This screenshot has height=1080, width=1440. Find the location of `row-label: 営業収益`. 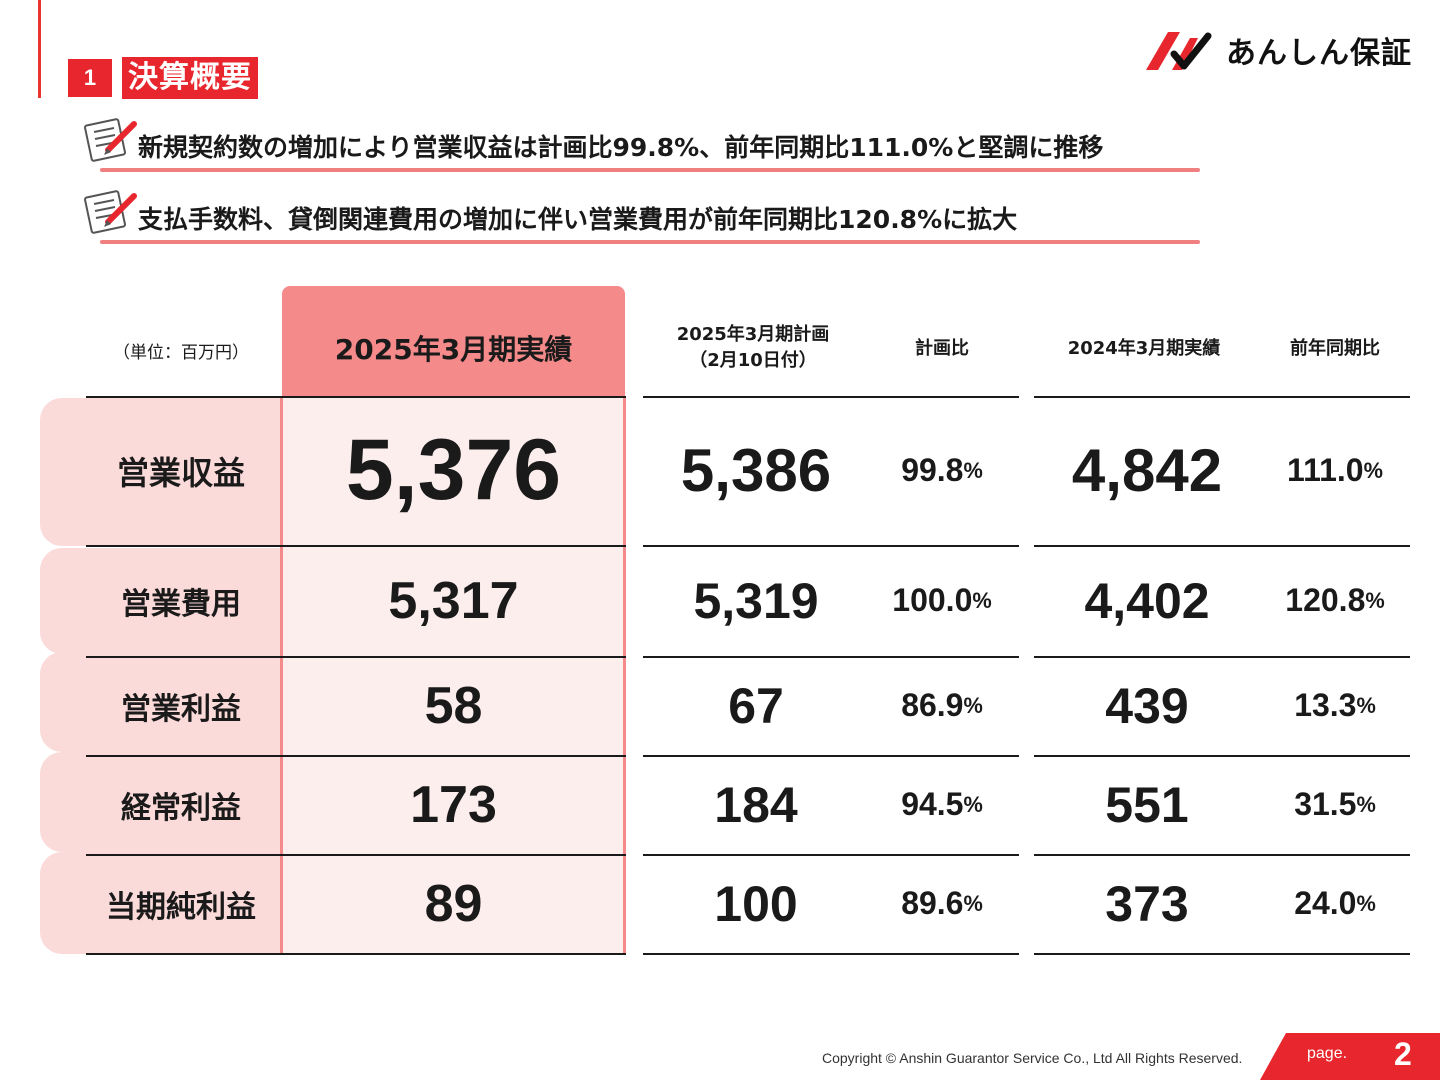

row-label: 営業収益 is located at coordinates (180, 472).